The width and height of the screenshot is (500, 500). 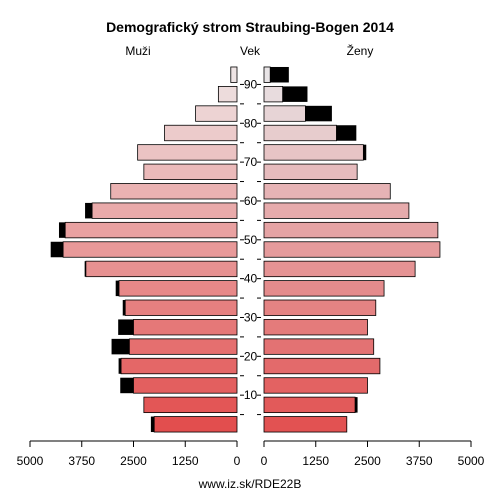 What do you see at coordinates (279, 74) in the screenshot?
I see `female-excess-90+` at bounding box center [279, 74].